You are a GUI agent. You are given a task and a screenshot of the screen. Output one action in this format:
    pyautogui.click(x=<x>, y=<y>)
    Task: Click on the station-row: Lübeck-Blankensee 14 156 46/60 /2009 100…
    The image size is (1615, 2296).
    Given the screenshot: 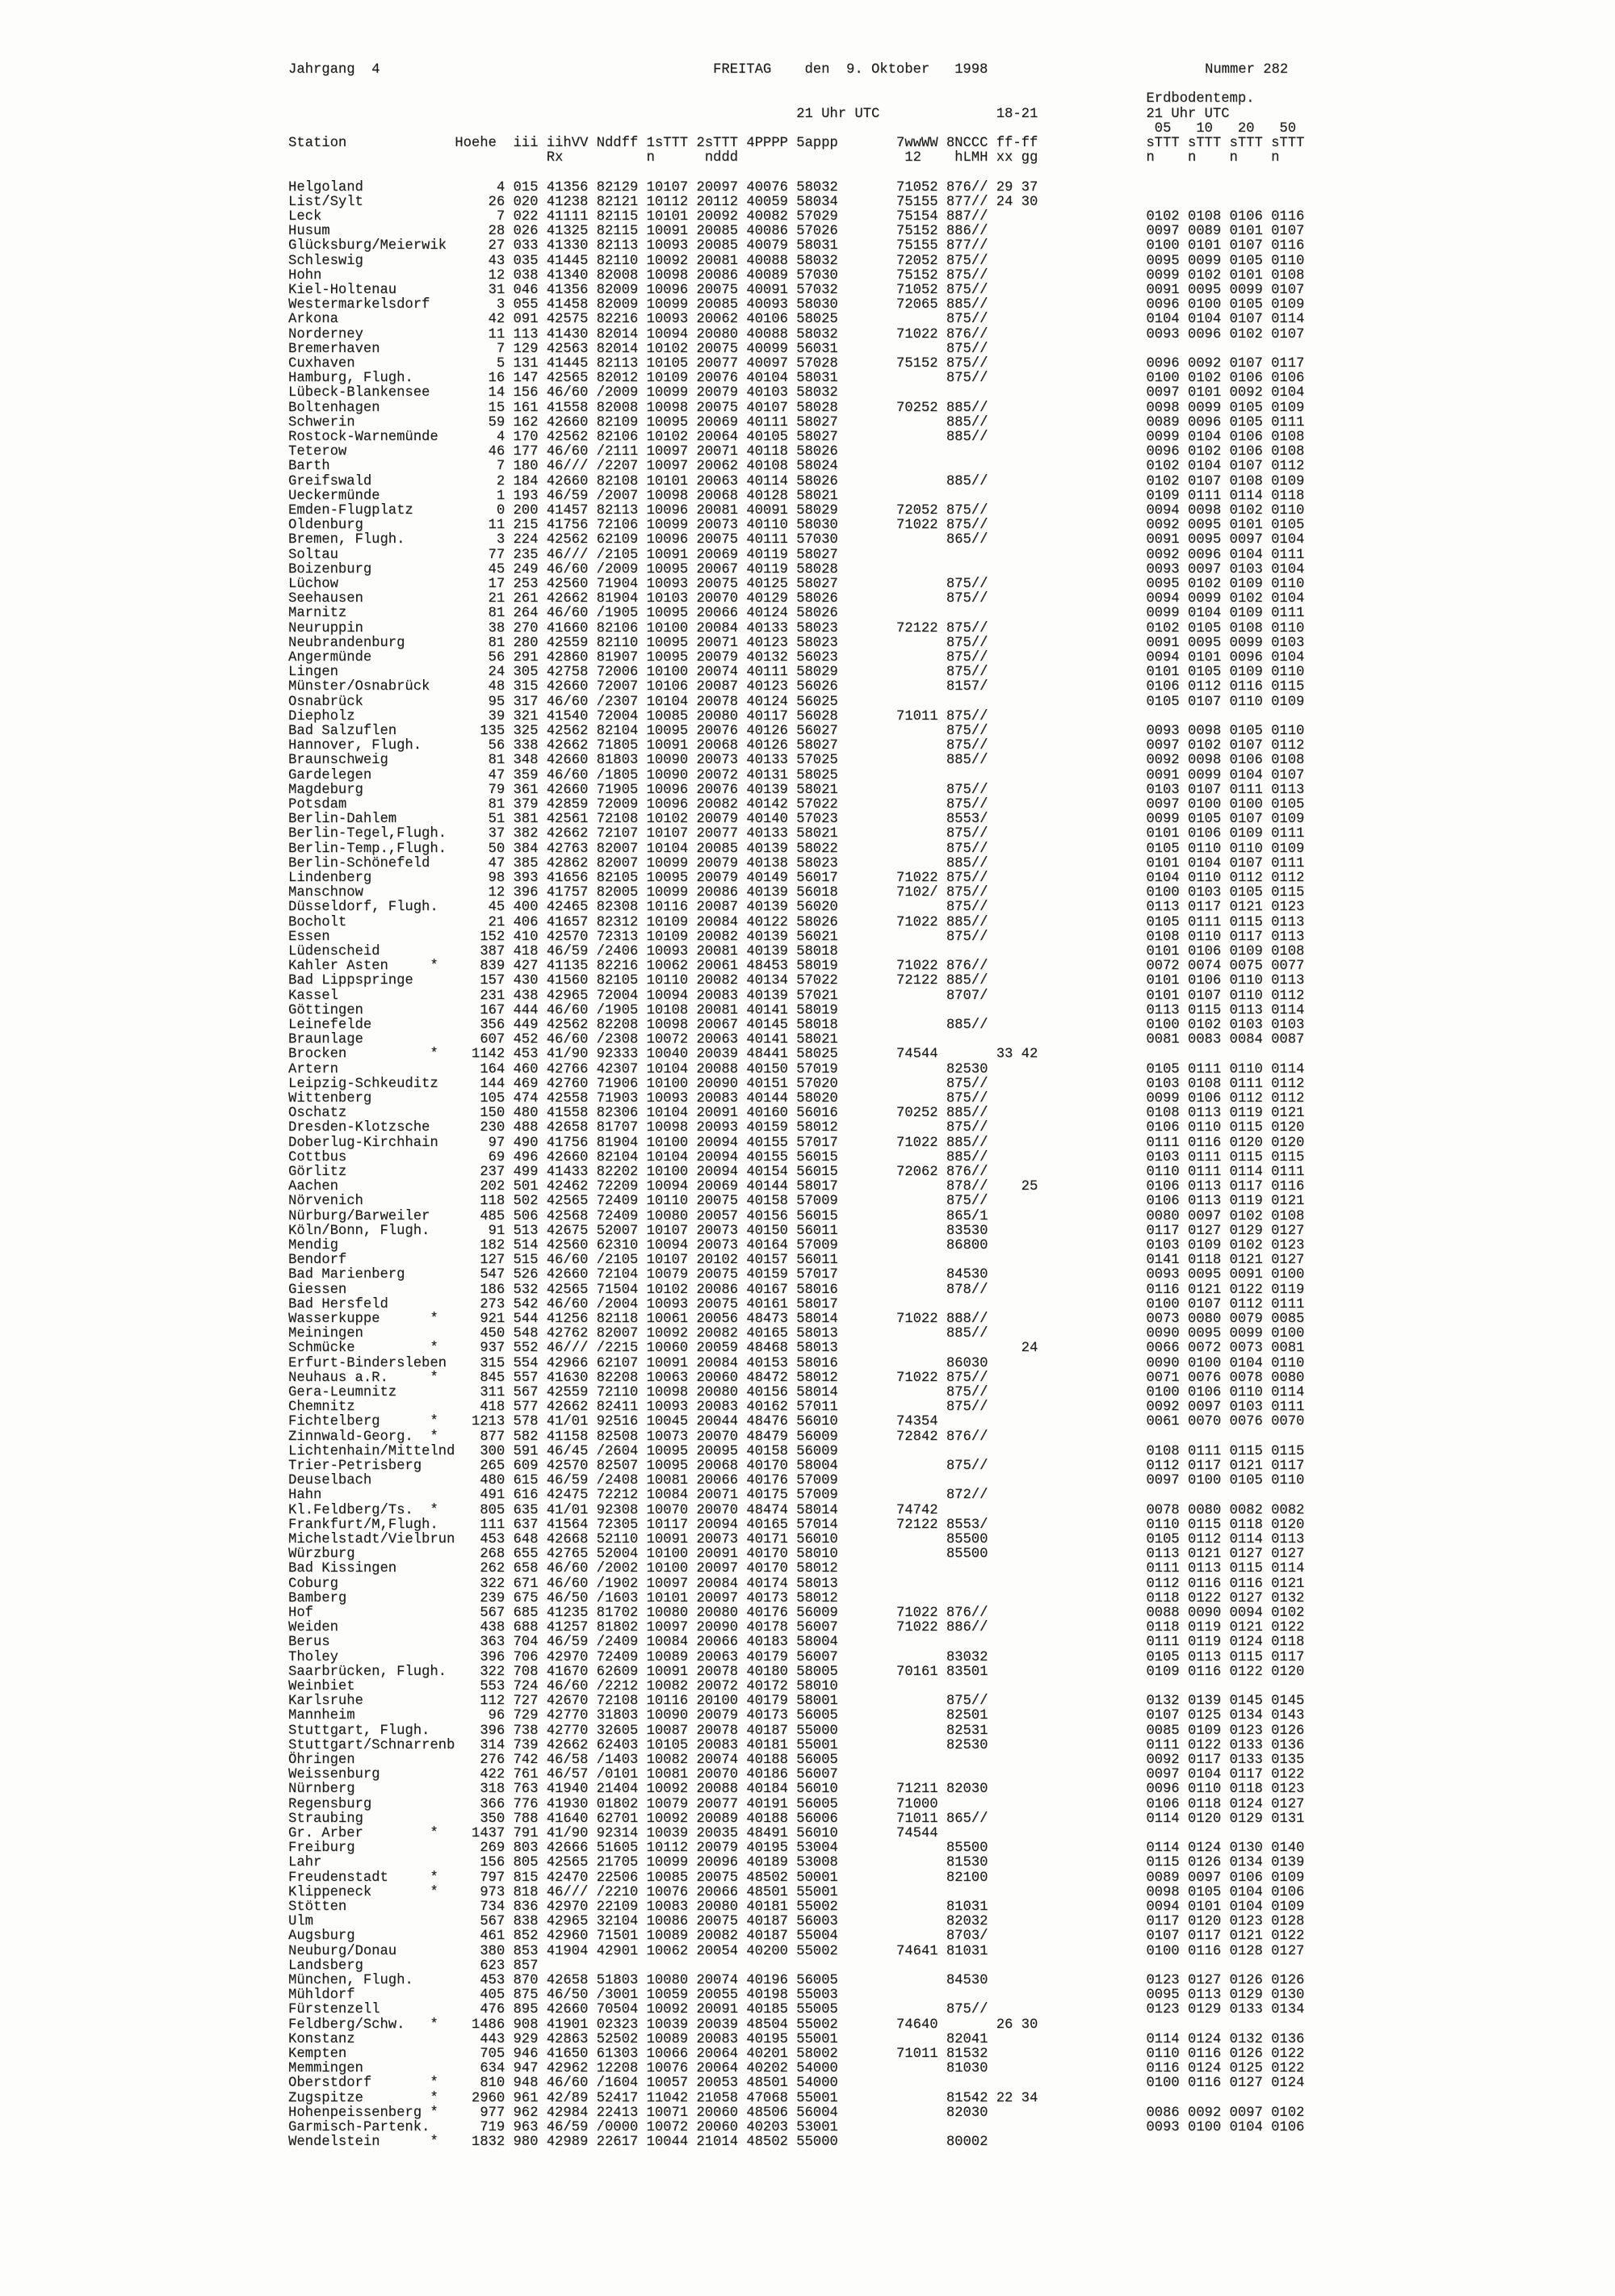 What is the action you would take?
    pyautogui.click(x=796, y=393)
    